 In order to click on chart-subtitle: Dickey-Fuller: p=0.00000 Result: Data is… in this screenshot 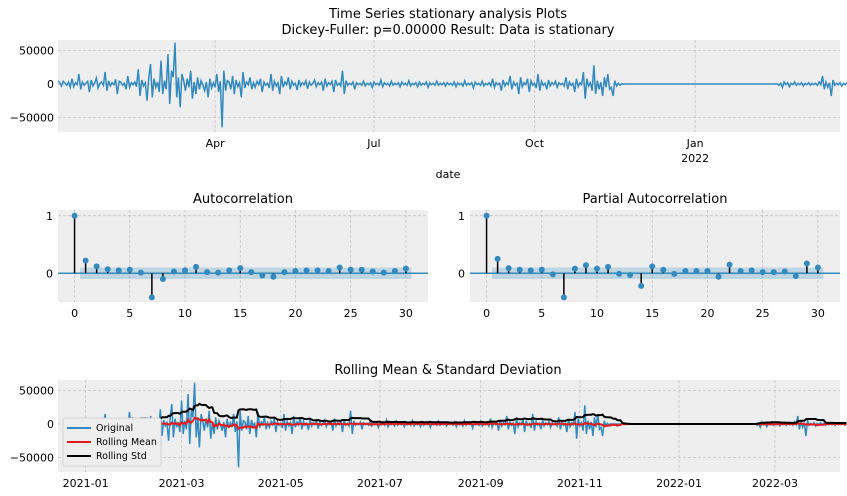, I will do `click(448, 30)`.